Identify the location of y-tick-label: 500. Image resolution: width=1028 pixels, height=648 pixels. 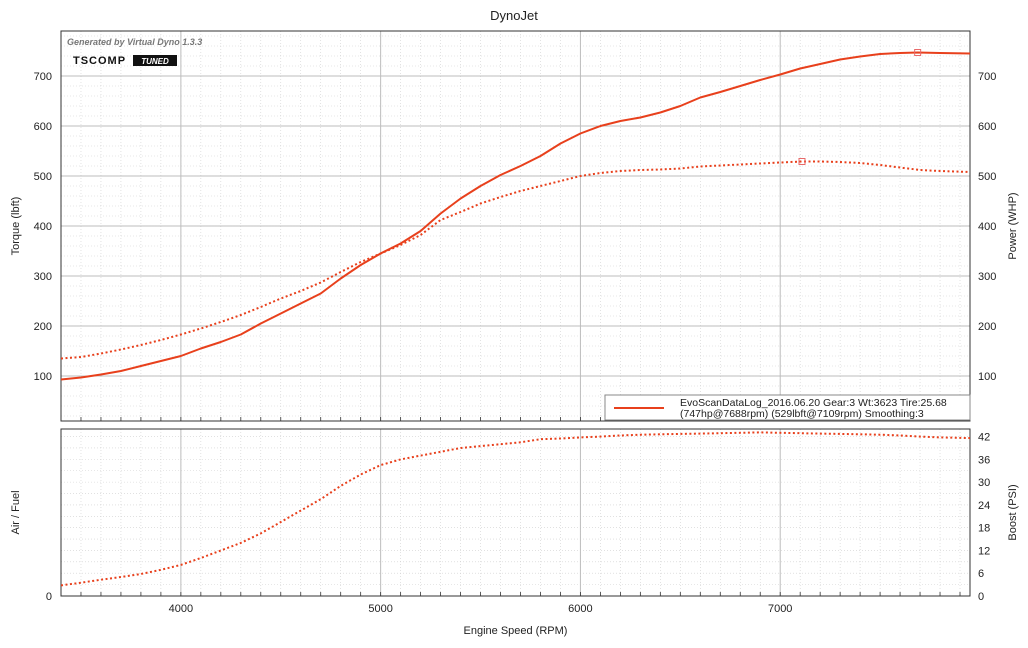
(43, 177).